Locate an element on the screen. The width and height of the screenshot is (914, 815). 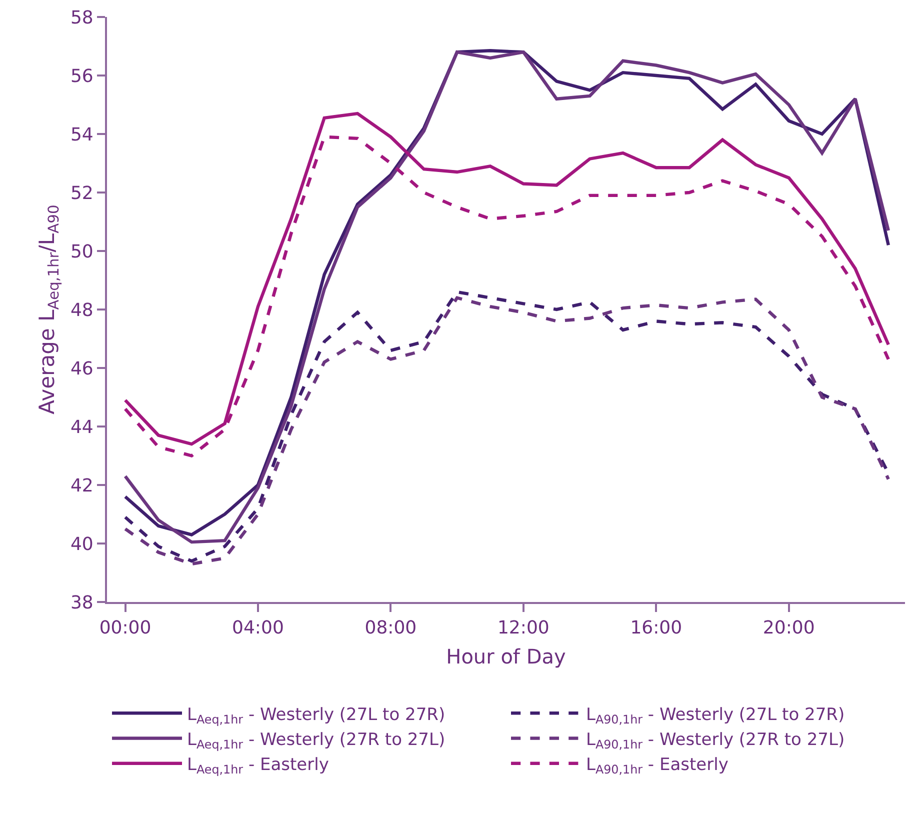
y-tick-label: 40 is located at coordinates (82, 544).